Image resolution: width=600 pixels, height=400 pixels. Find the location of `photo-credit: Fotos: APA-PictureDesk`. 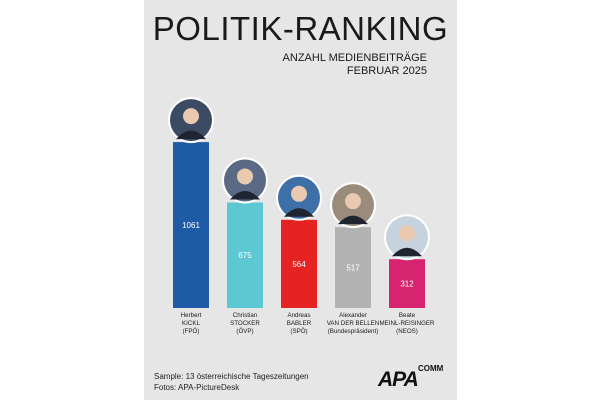

photo-credit: Fotos: APA-PictureDesk is located at coordinates (197, 387).